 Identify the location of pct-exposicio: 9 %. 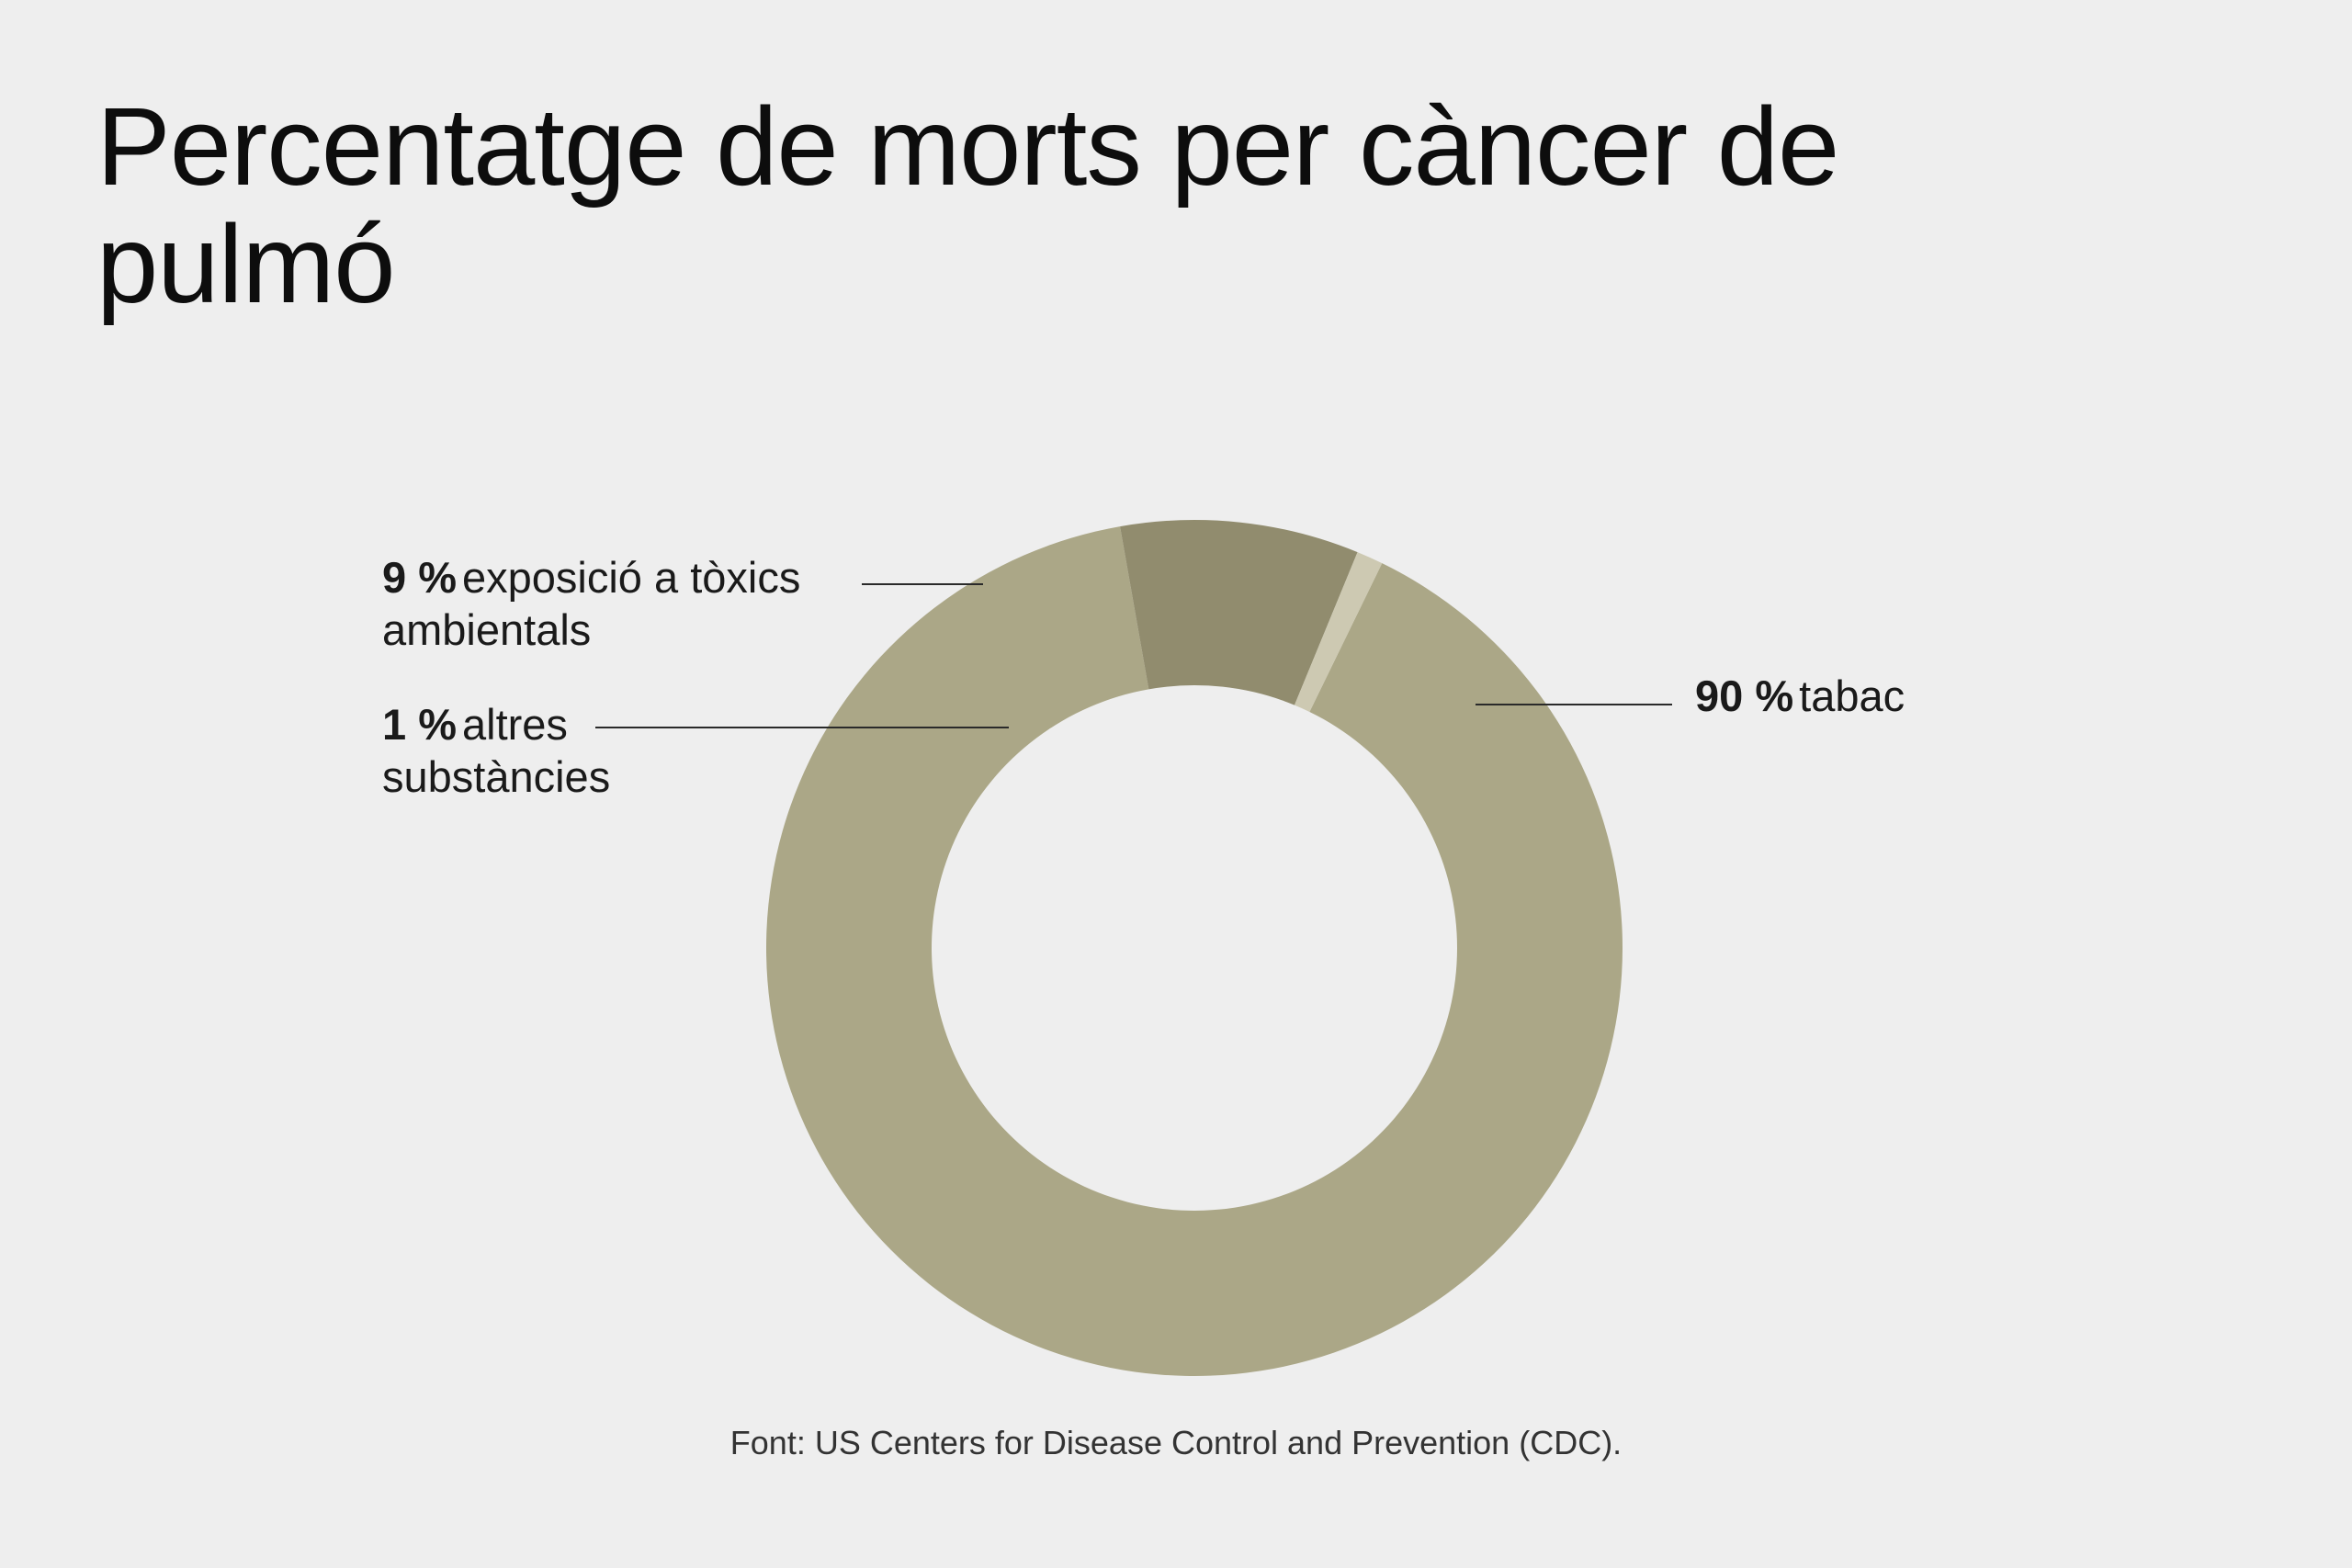
(419, 577).